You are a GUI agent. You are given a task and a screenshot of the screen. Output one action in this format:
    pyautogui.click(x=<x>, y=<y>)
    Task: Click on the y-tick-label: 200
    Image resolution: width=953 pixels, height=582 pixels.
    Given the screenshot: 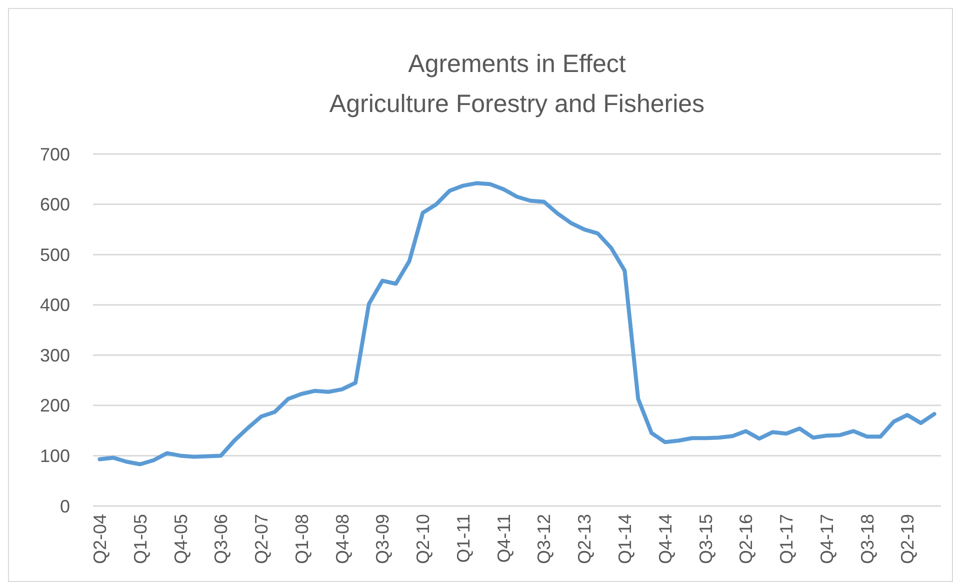 What is the action you would take?
    pyautogui.click(x=55, y=406)
    